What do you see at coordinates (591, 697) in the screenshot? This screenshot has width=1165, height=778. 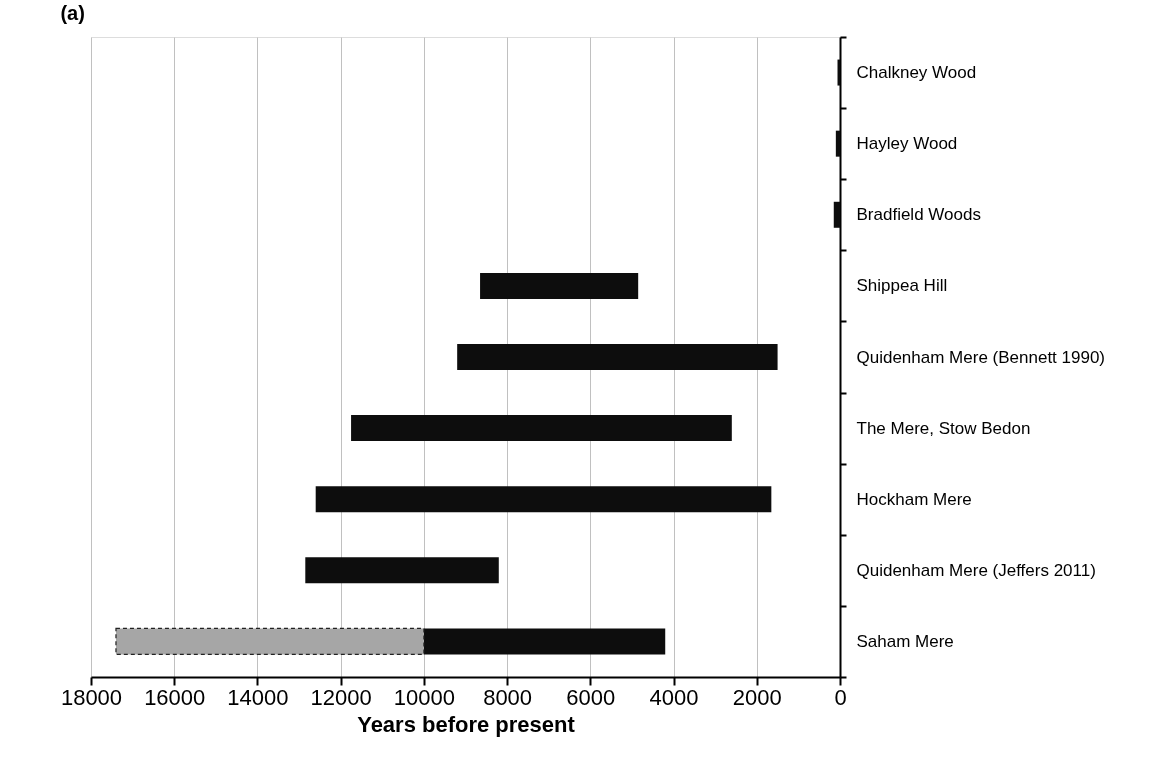 I see `x-tick-label: 6000` at bounding box center [591, 697].